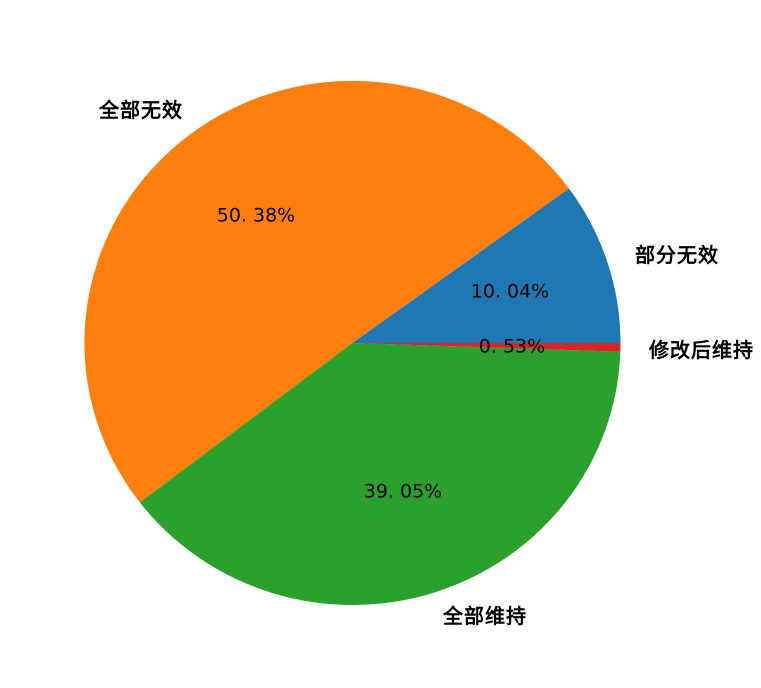 The width and height of the screenshot is (761, 688). Describe the element at coordinates (403, 491) in the screenshot. I see `pct-label-all-maintained: 39. 05%` at that location.